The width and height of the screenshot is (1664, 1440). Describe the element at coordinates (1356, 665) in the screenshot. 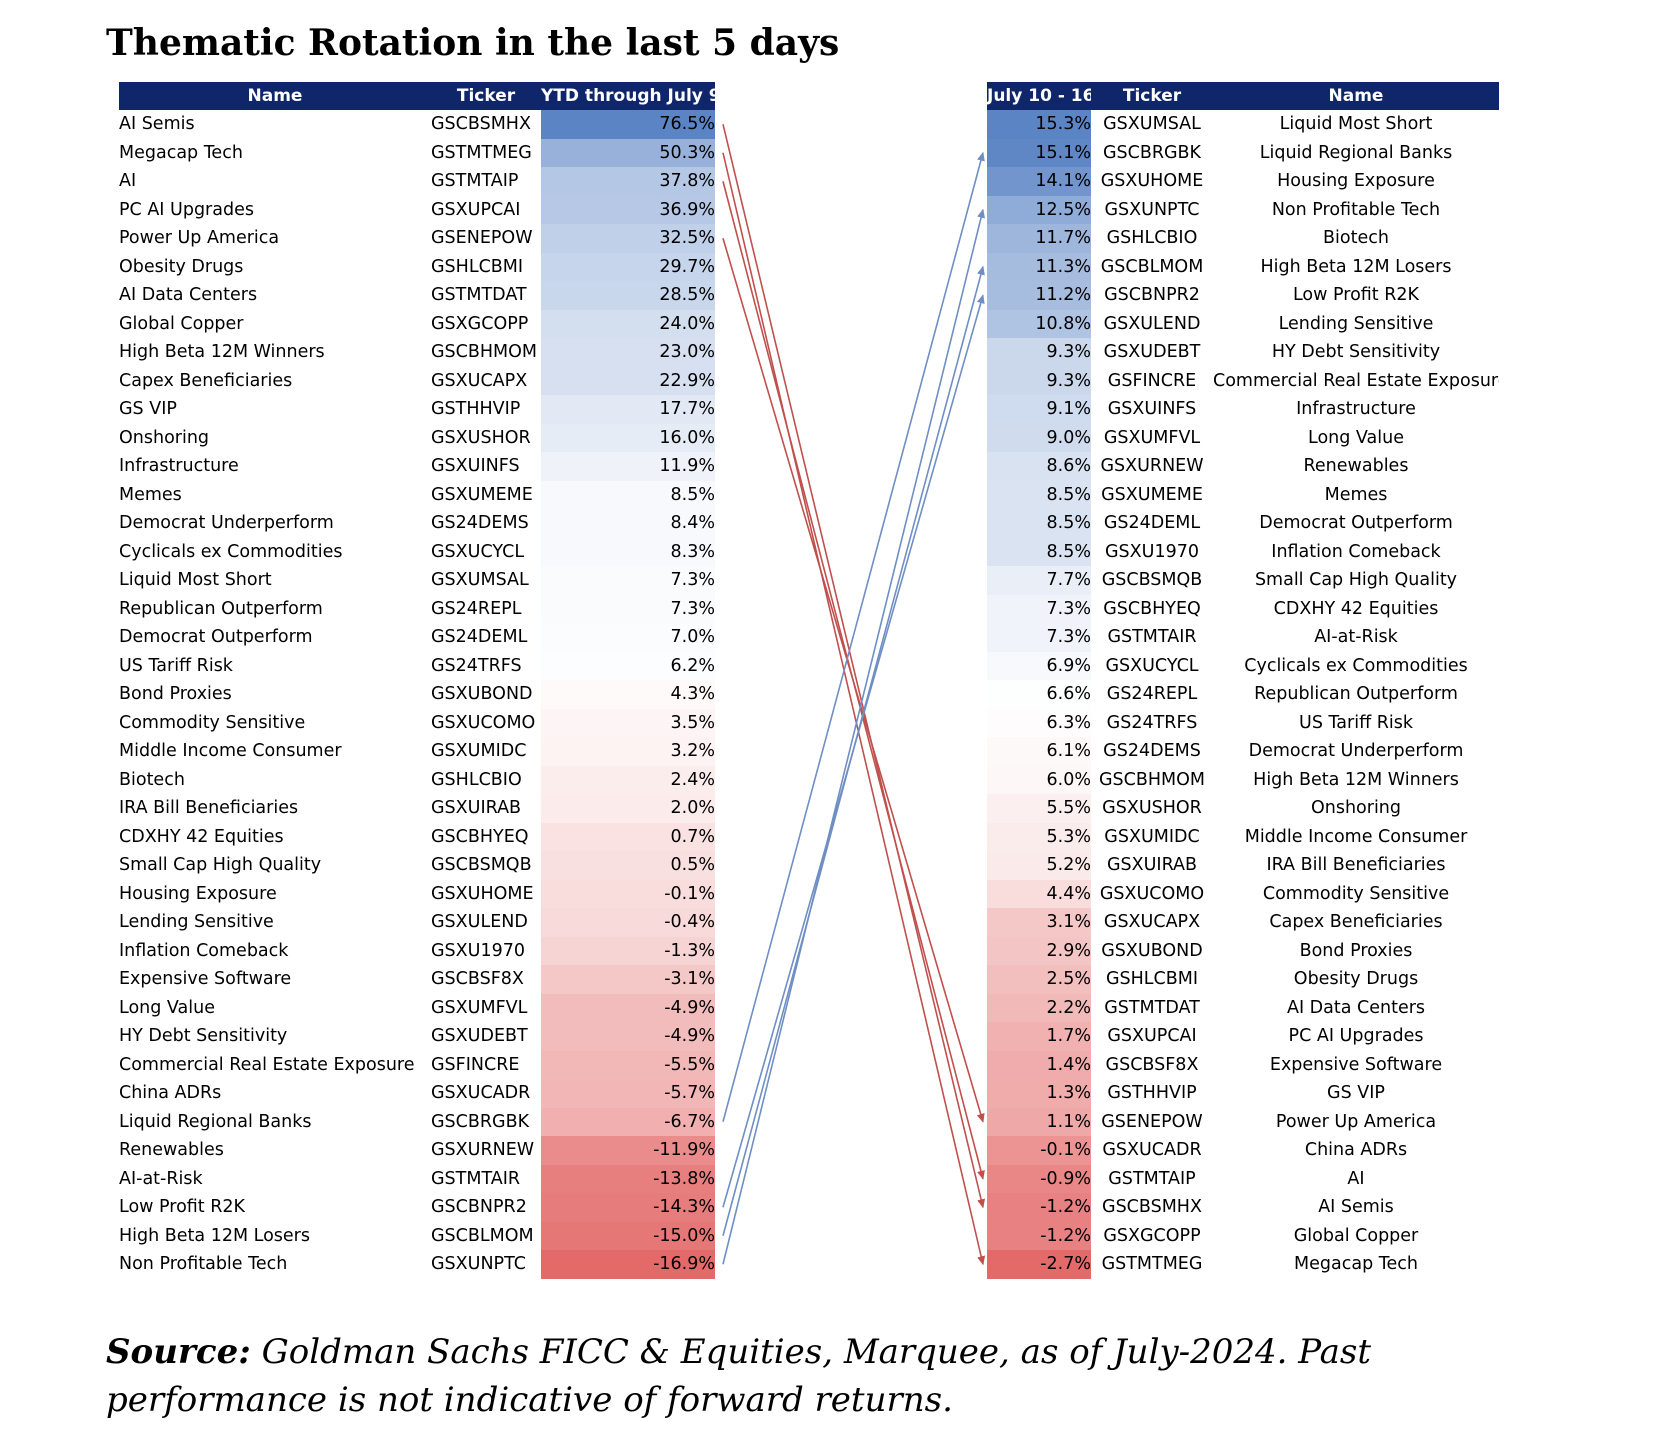

I see `weekly-theme-name: Cyclicals ex Commodities` at that location.